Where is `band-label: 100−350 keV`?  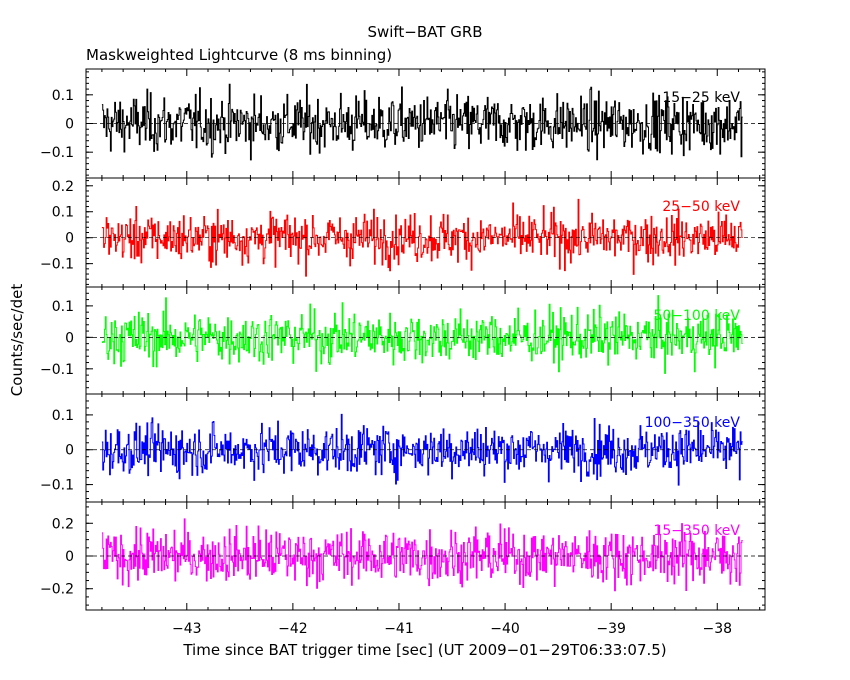
band-label: 100−350 keV is located at coordinates (693, 423).